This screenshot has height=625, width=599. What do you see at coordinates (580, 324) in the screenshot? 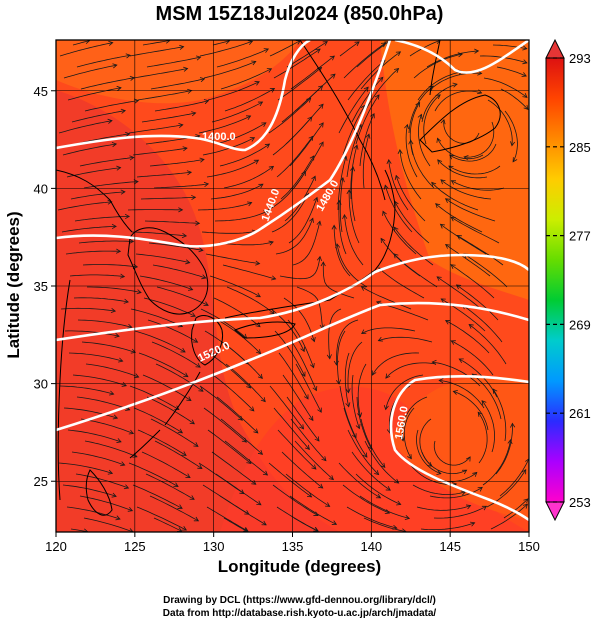
I see `colorbar-tick-label: 269` at bounding box center [580, 324].